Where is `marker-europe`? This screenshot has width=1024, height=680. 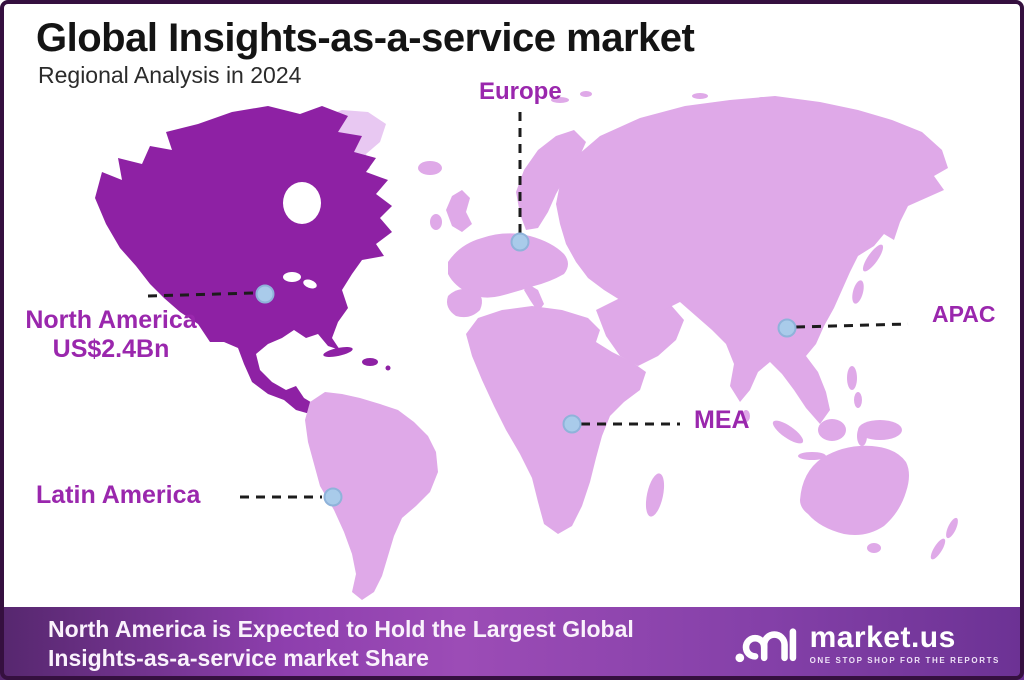
marker-europe is located at coordinates (520, 242).